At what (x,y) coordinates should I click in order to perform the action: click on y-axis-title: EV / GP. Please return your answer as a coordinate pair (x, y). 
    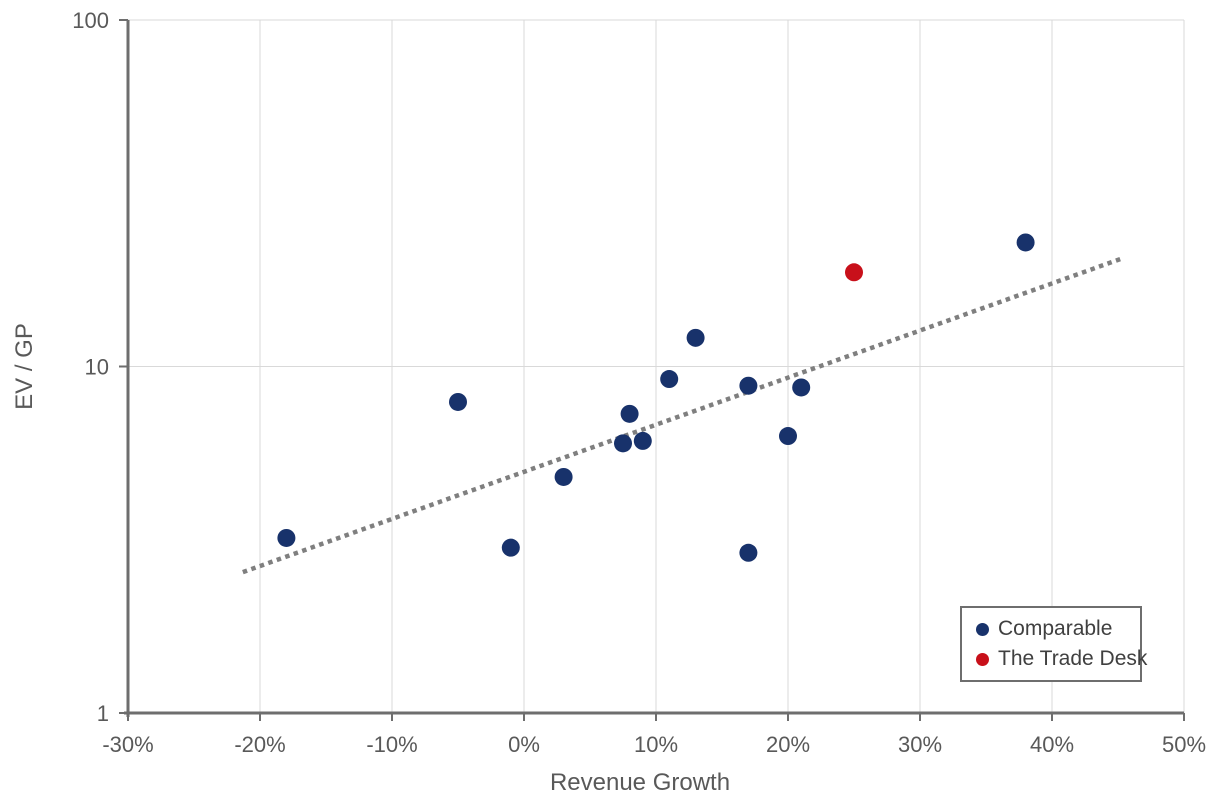
    Looking at the image, I should click on (24, 366).